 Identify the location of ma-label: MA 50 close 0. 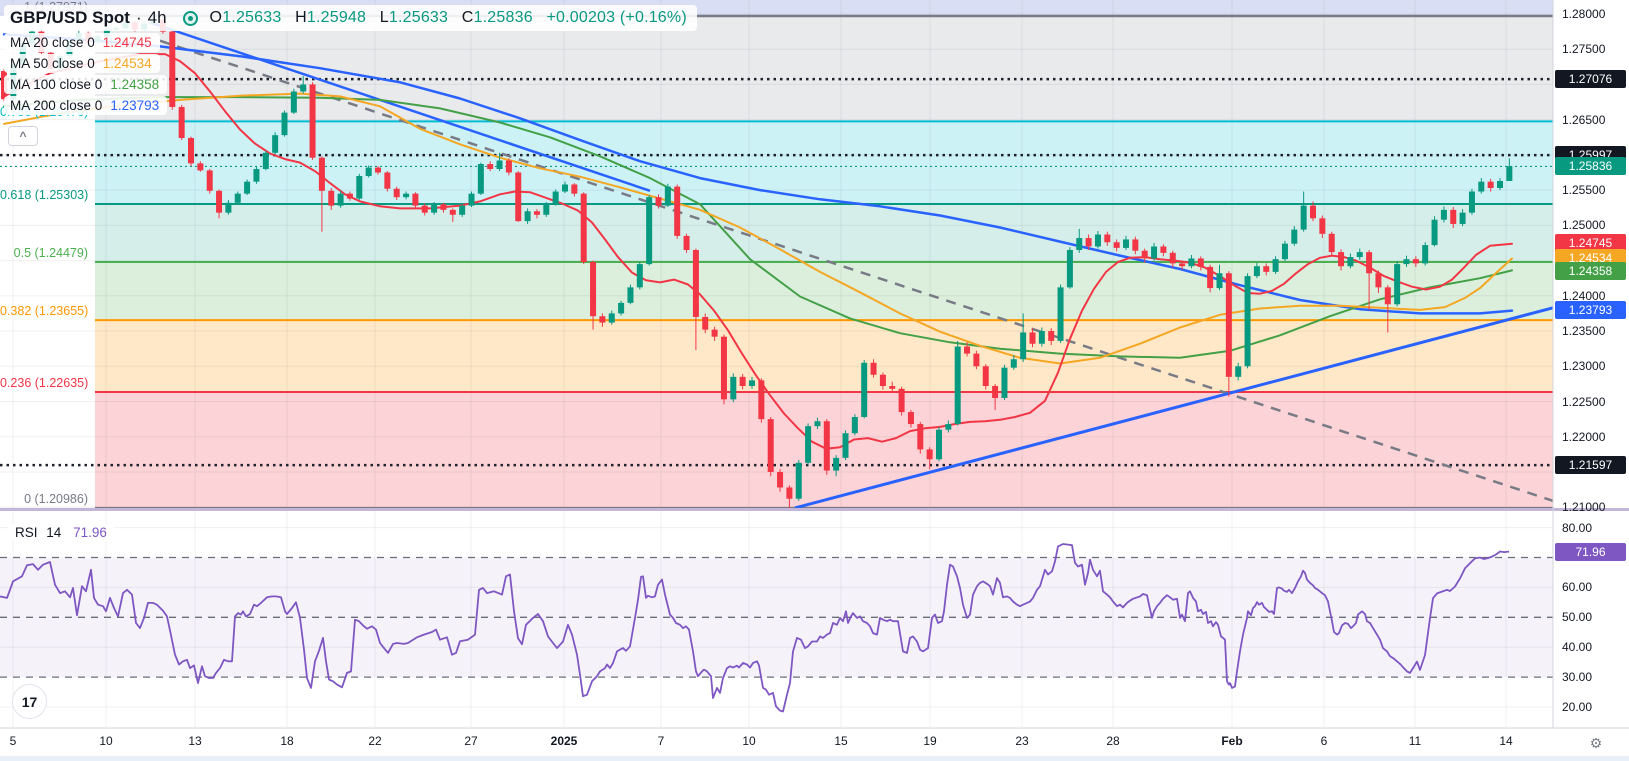
(52, 63).